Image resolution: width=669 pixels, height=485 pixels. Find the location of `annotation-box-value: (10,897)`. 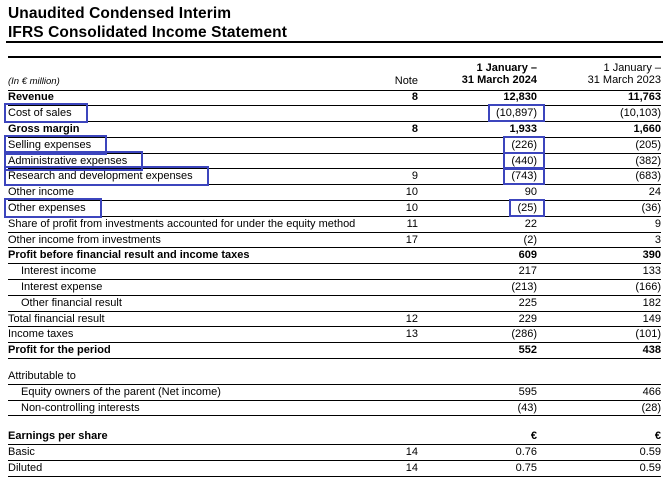

annotation-box-value: (10,897) is located at coordinates (516, 113).